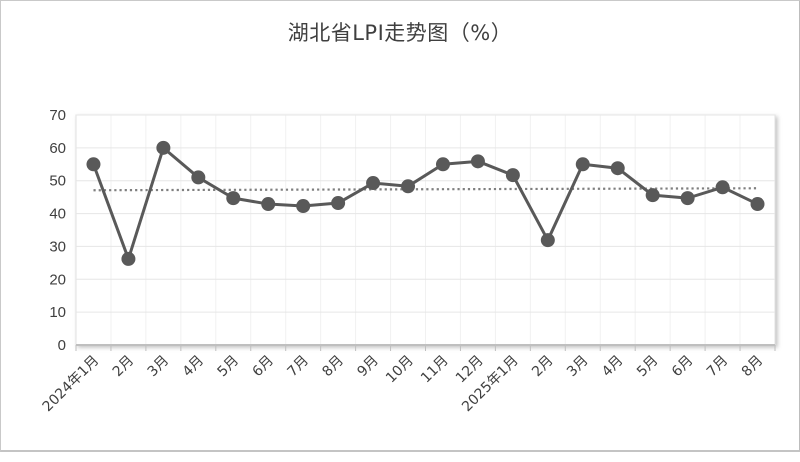  What do you see at coordinates (57, 148) in the screenshot?
I see `y-tick-label: 60` at bounding box center [57, 148].